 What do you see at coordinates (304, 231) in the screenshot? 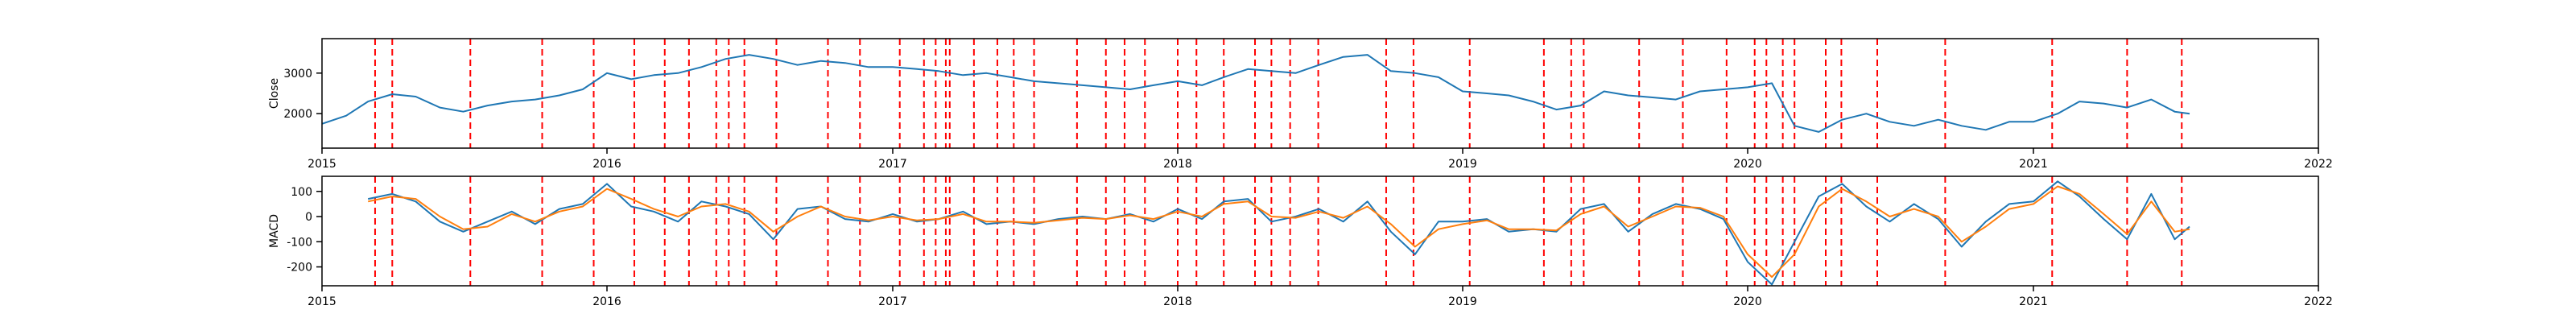
I see `macd-y-axis: -200 -100 0 100` at bounding box center [304, 231].